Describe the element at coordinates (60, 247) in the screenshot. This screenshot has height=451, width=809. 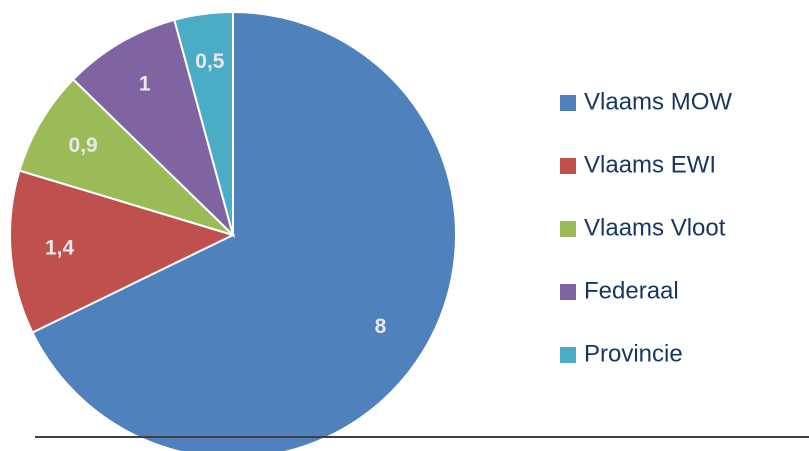
I see `data-label: 1,4` at that location.